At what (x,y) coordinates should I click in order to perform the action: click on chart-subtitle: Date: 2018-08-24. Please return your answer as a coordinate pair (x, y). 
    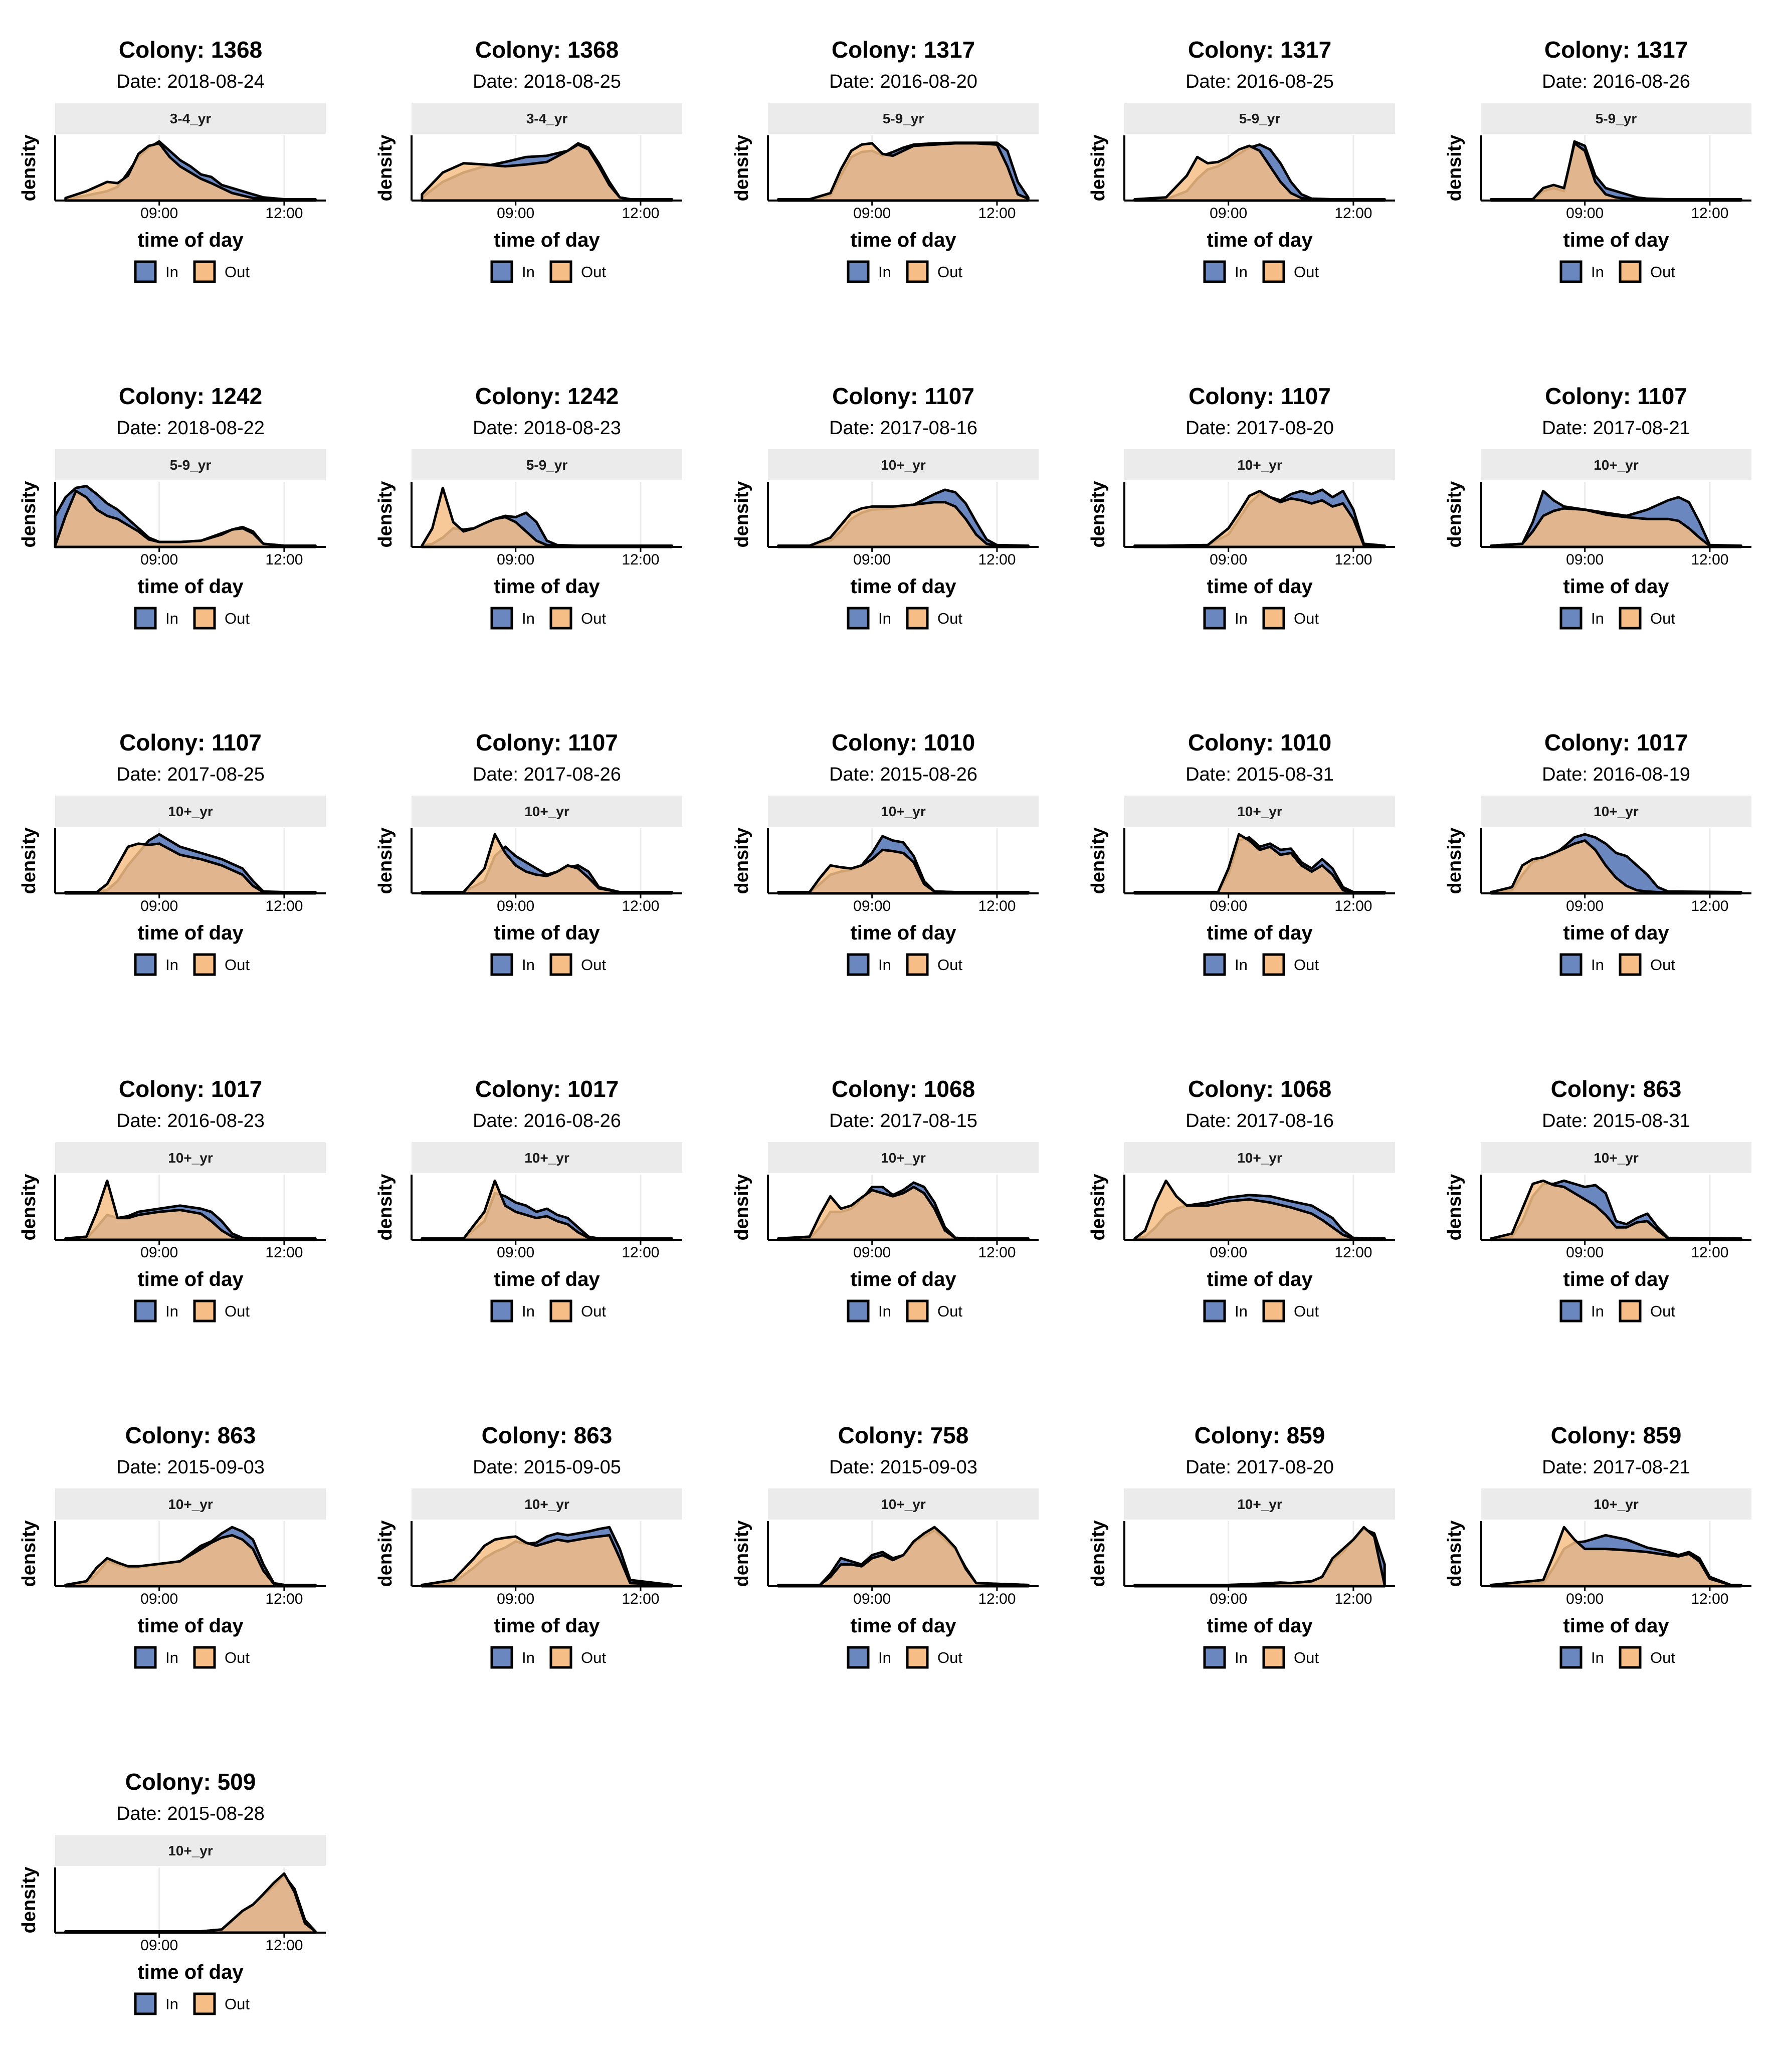
    Looking at the image, I should click on (190, 81).